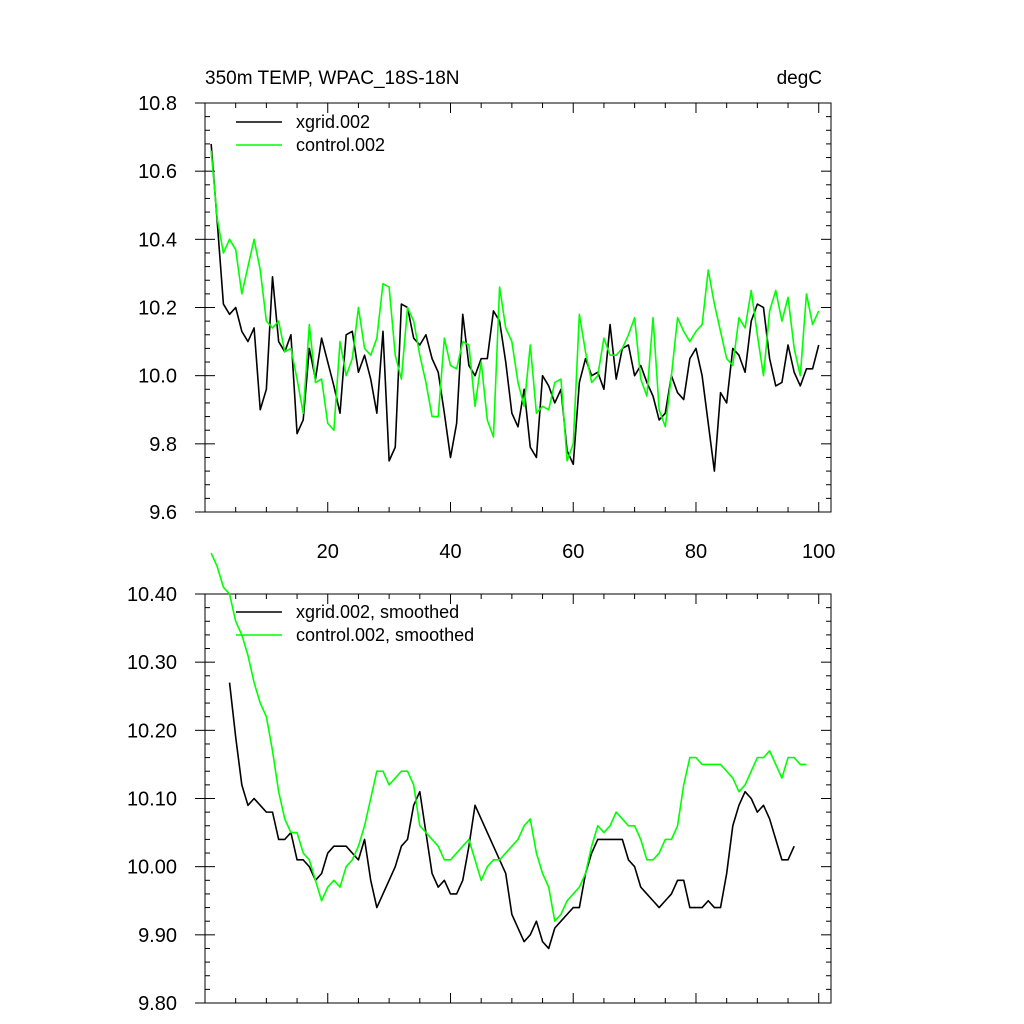  Describe the element at coordinates (511, 816) in the screenshot. I see `series-line-xgrid` at that location.